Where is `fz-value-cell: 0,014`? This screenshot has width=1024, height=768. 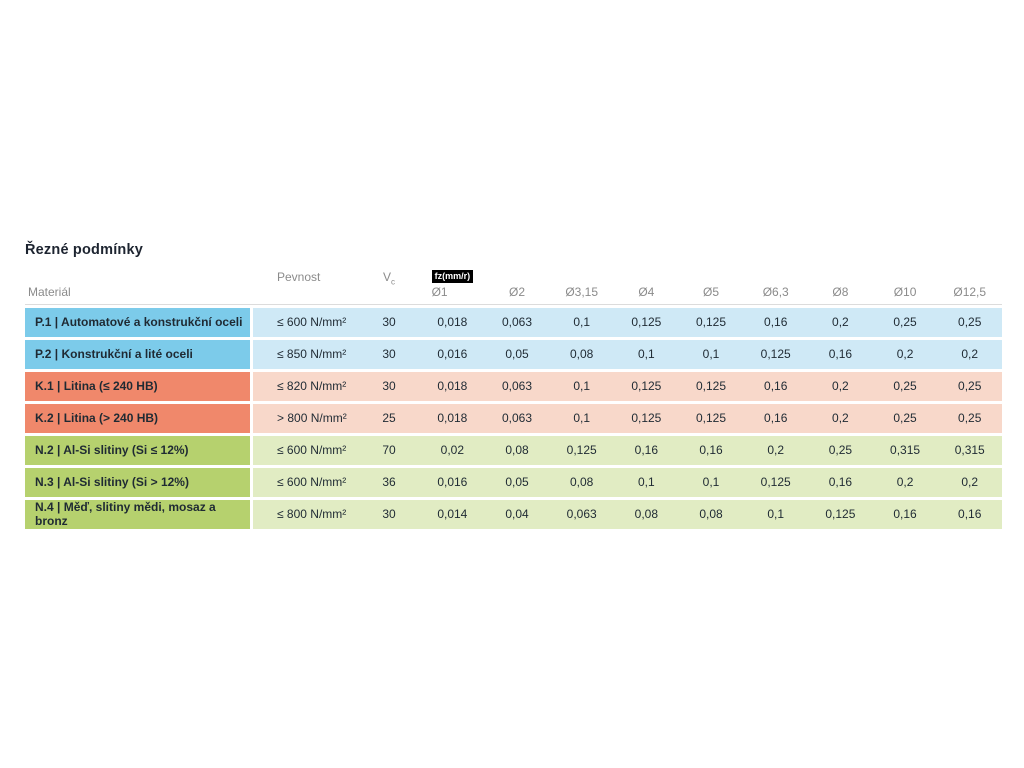
fz-value-cell: 0,014 is located at coordinates (452, 514).